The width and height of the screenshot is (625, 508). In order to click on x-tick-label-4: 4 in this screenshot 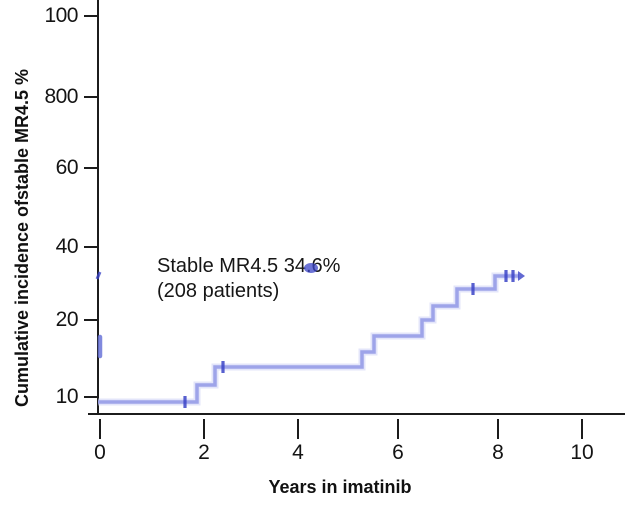, I will do `click(298, 452)`.